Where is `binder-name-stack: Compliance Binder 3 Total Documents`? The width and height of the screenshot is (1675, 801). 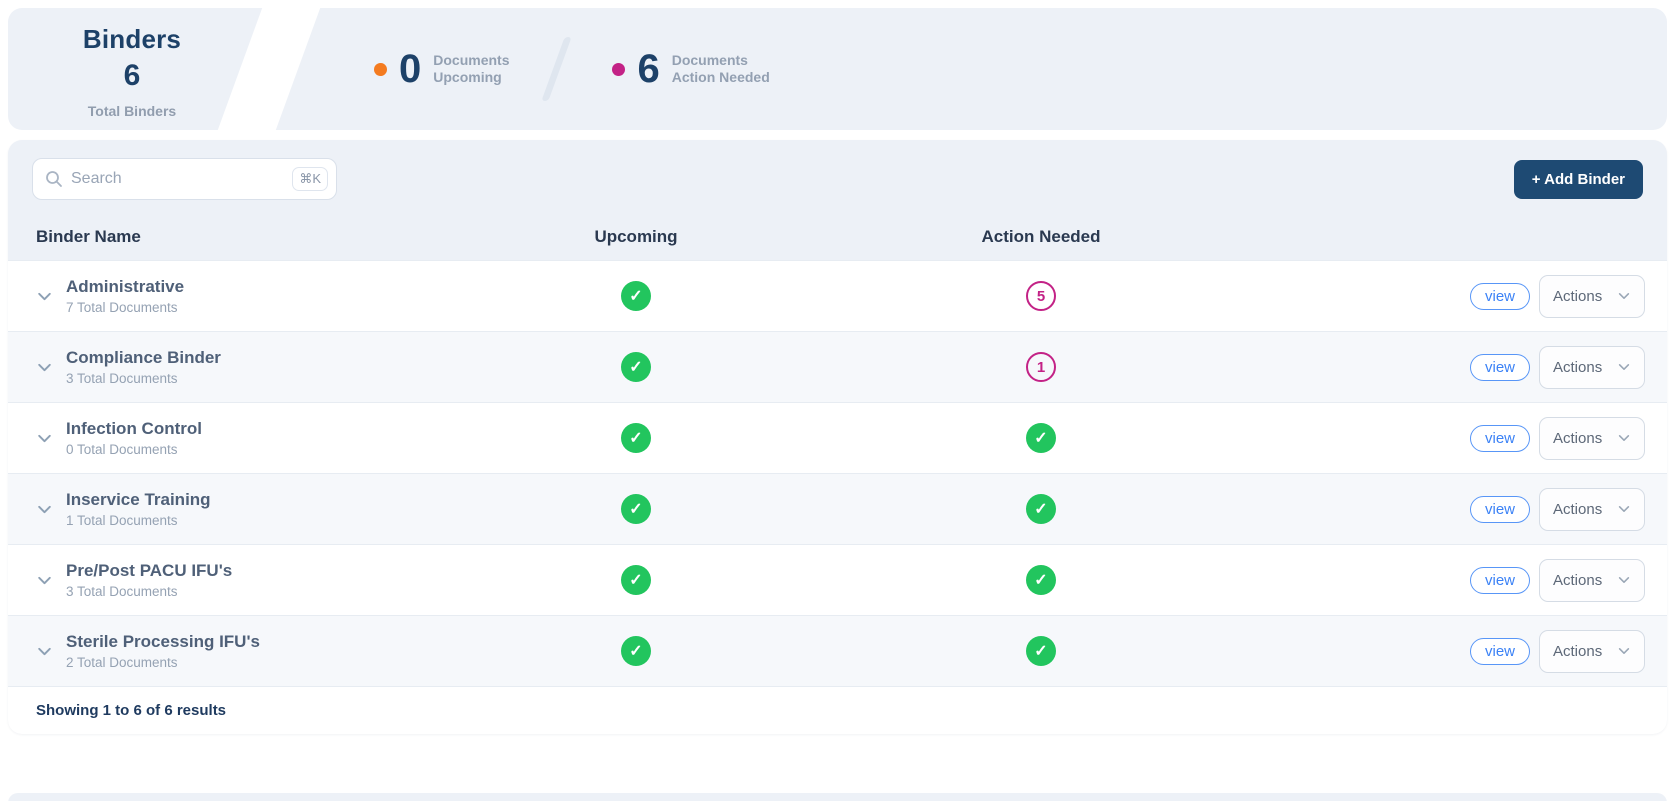
binder-name-stack: Compliance Binder 3 Total Documents is located at coordinates (143, 367).